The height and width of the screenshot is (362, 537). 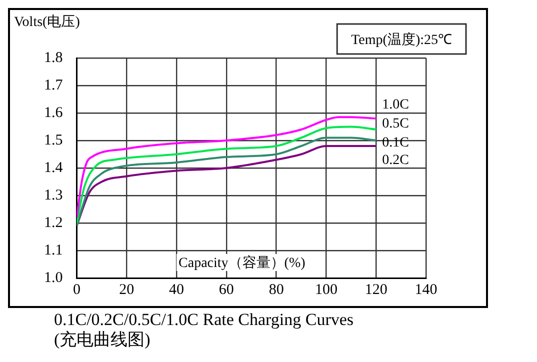 I want to click on series-label: 1.0C, so click(x=395, y=105).